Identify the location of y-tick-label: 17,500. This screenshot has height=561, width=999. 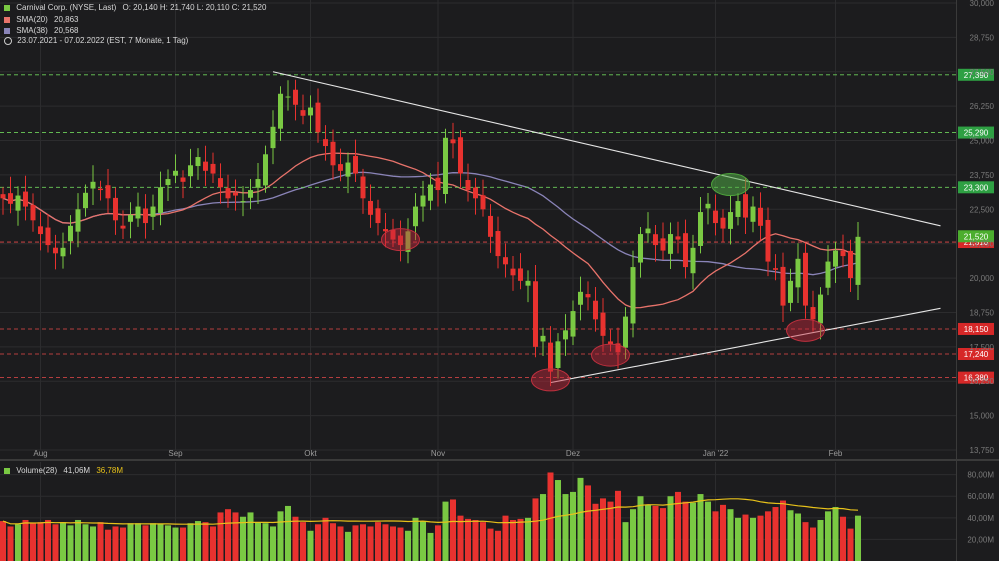
(982, 347).